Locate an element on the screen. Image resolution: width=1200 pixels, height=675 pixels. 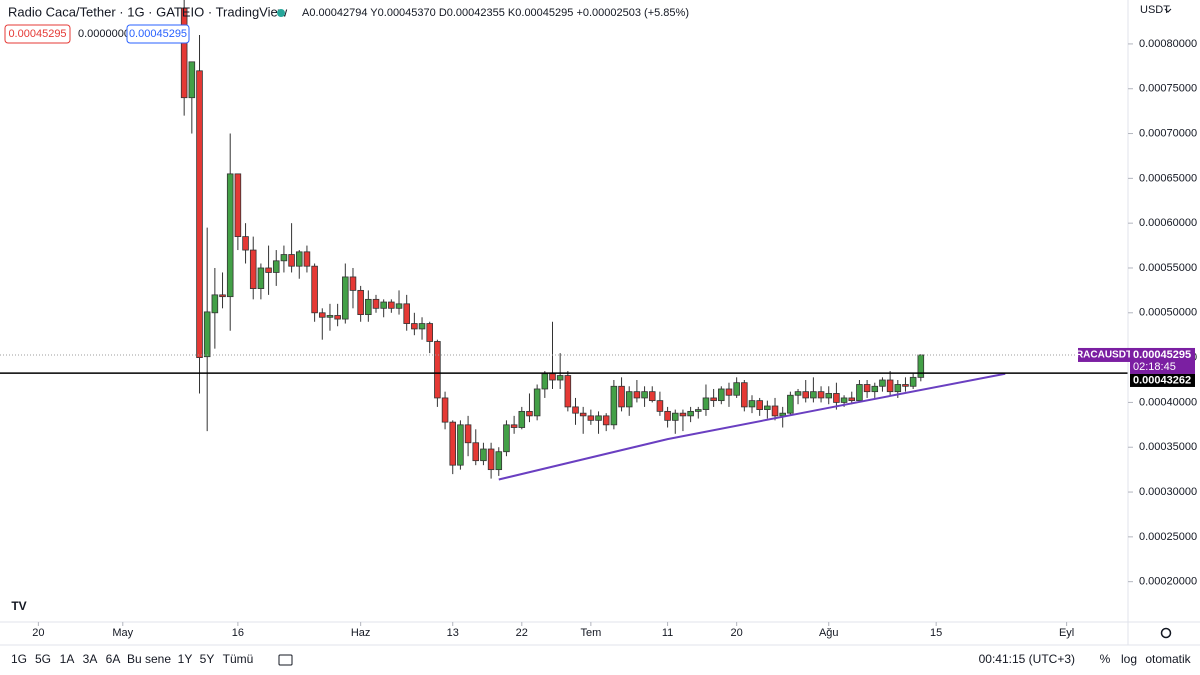
settings-icon is located at coordinates (1166, 633).